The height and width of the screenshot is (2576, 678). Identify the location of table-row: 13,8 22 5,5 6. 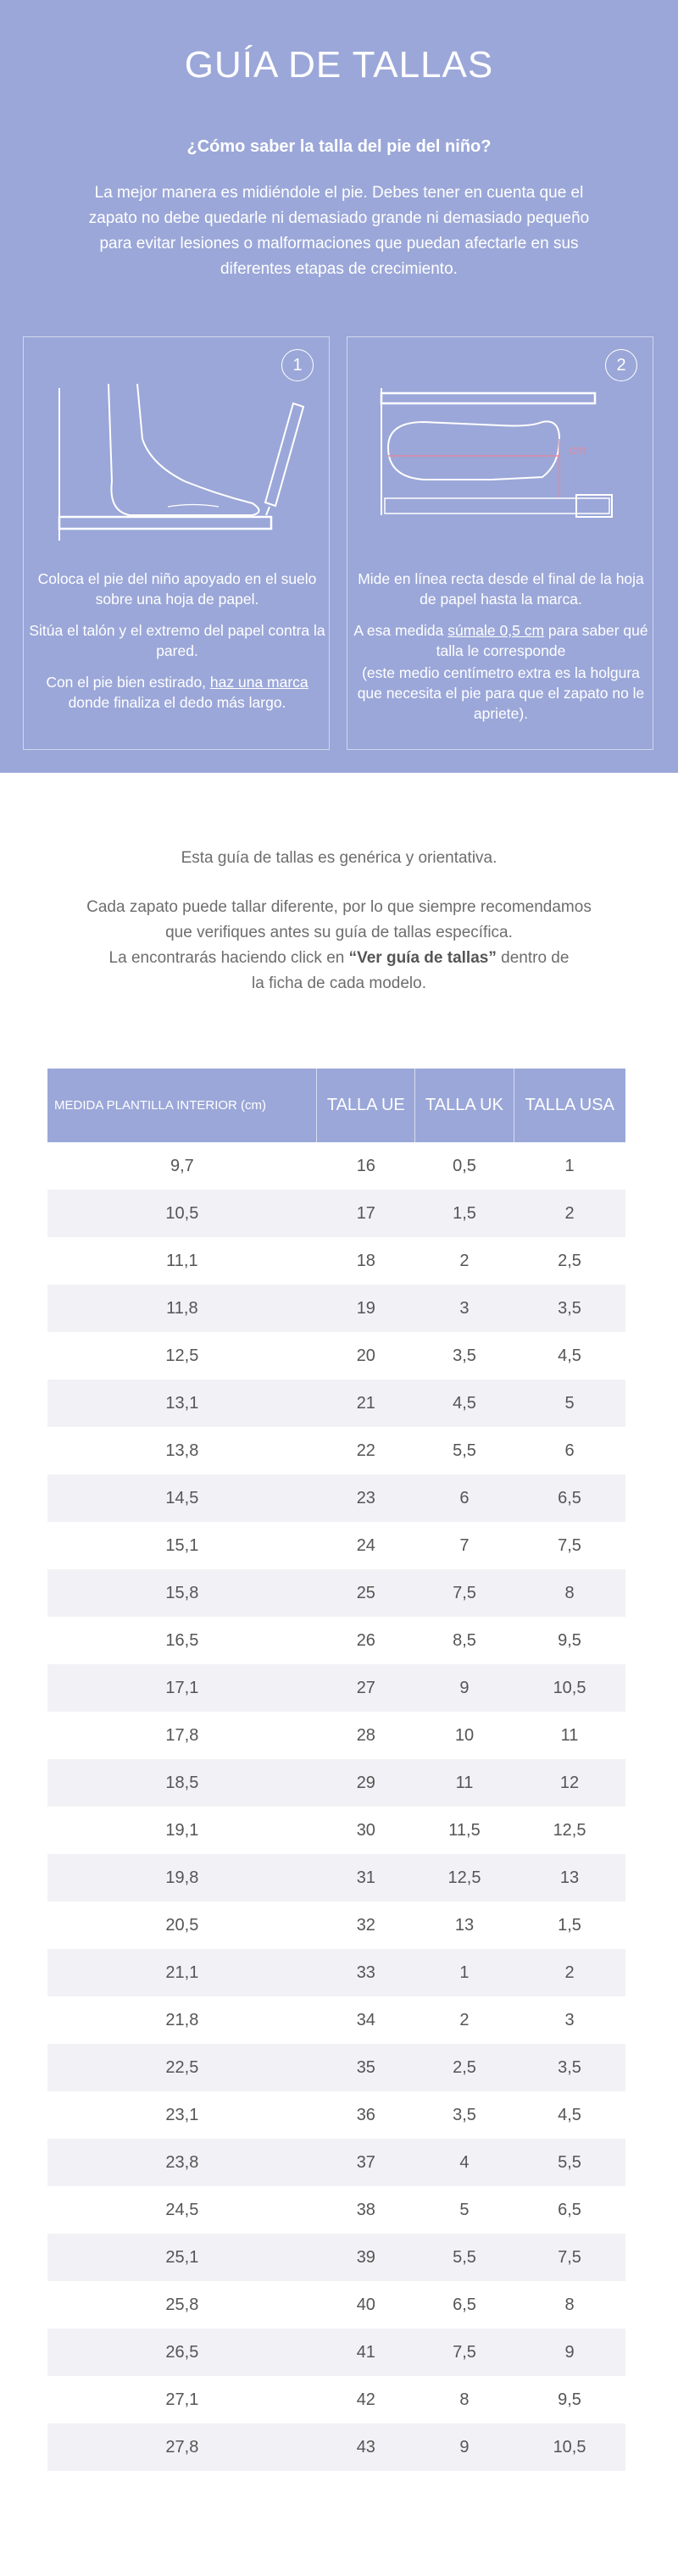
(336, 1450).